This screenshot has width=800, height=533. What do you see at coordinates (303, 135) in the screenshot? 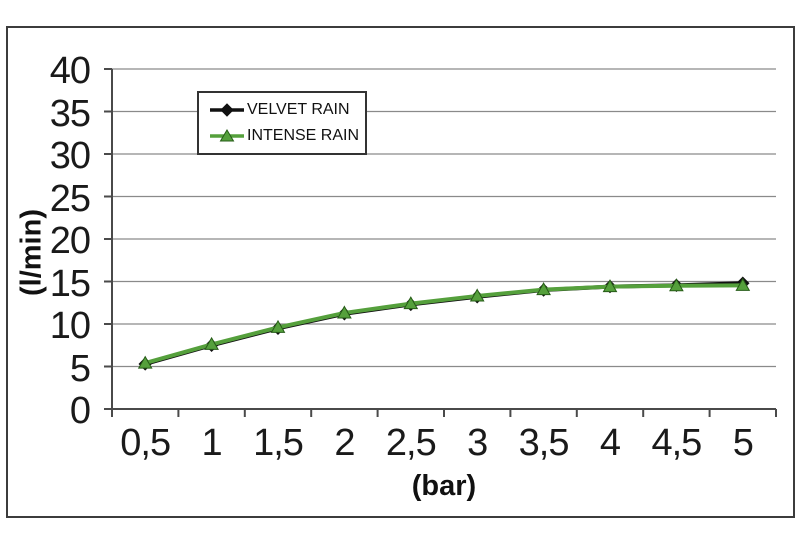
I see `legend-label: INTENSE RAIN` at bounding box center [303, 135].